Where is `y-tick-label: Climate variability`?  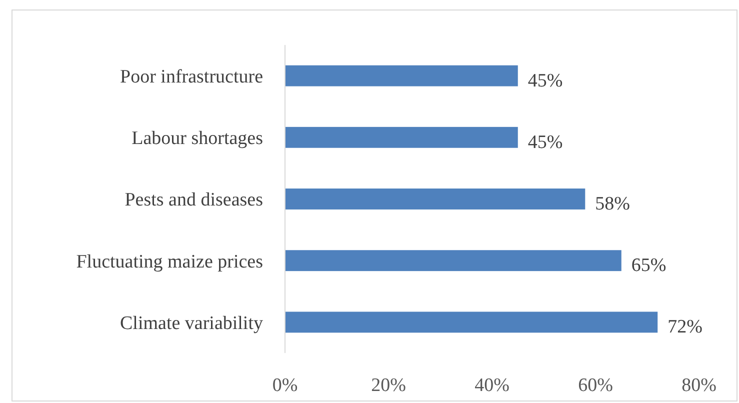
y-tick-label: Climate variability is located at coordinates (192, 323).